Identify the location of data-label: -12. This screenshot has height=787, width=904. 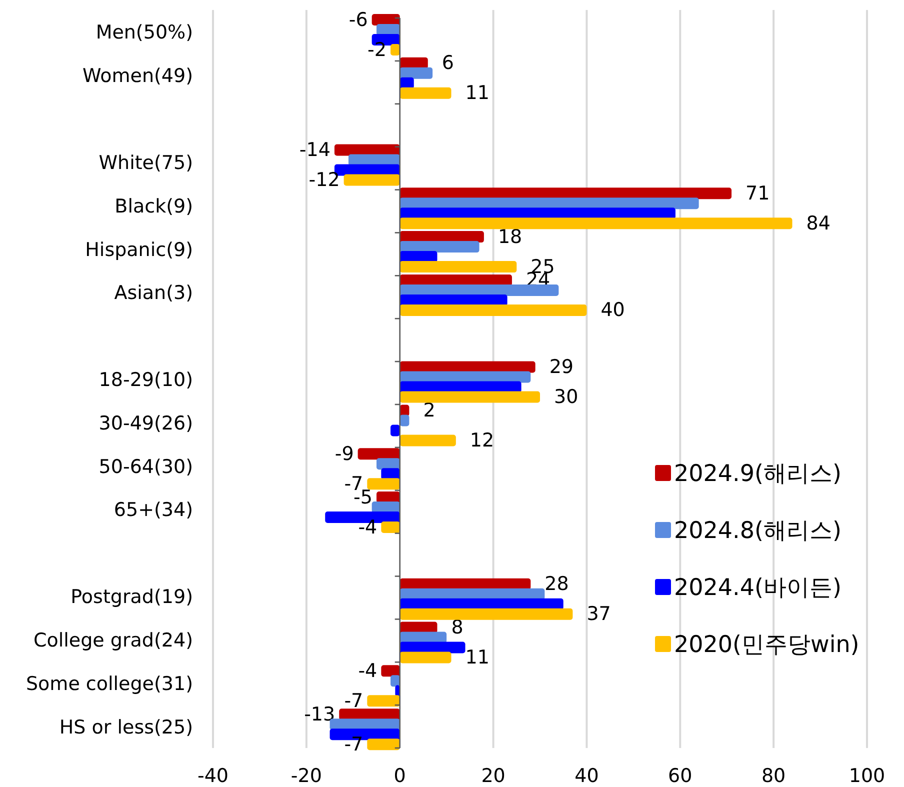
(324, 179).